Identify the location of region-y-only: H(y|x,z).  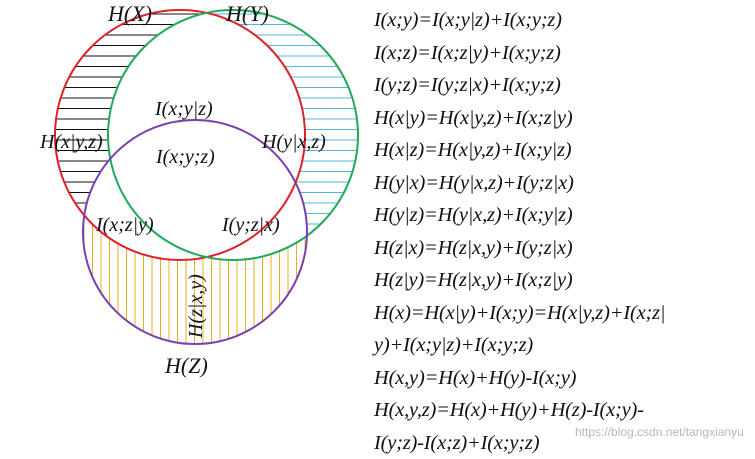
(293, 142).